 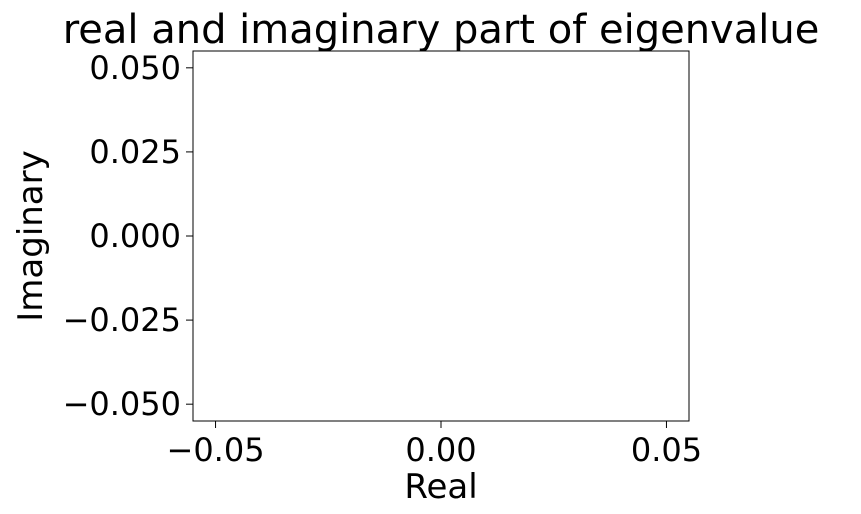 I want to click on y-axis-ticks: −0.050 −0.025 0.000 0.025 0.050, so click(x=128, y=236).